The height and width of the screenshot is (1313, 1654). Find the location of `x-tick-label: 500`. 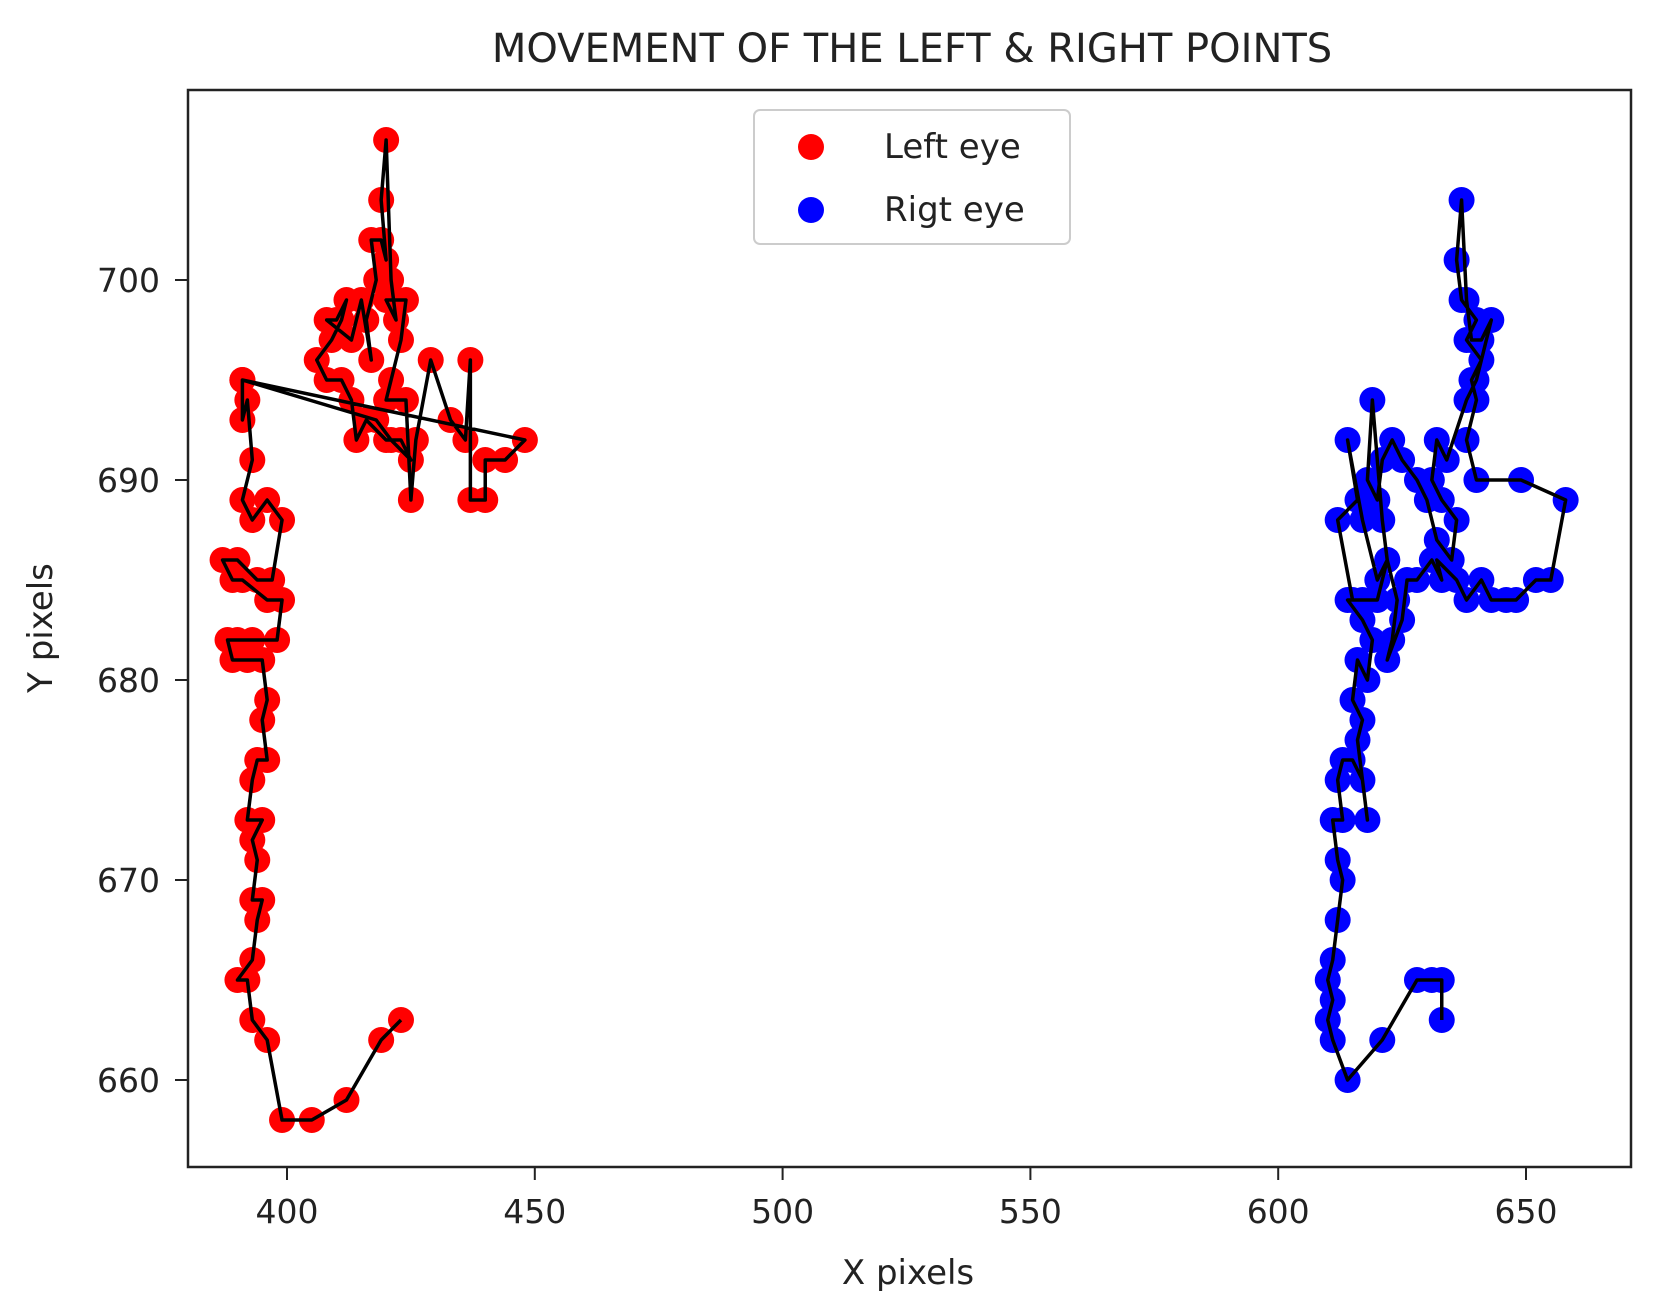

x-tick-label: 500 is located at coordinates (782, 1211).